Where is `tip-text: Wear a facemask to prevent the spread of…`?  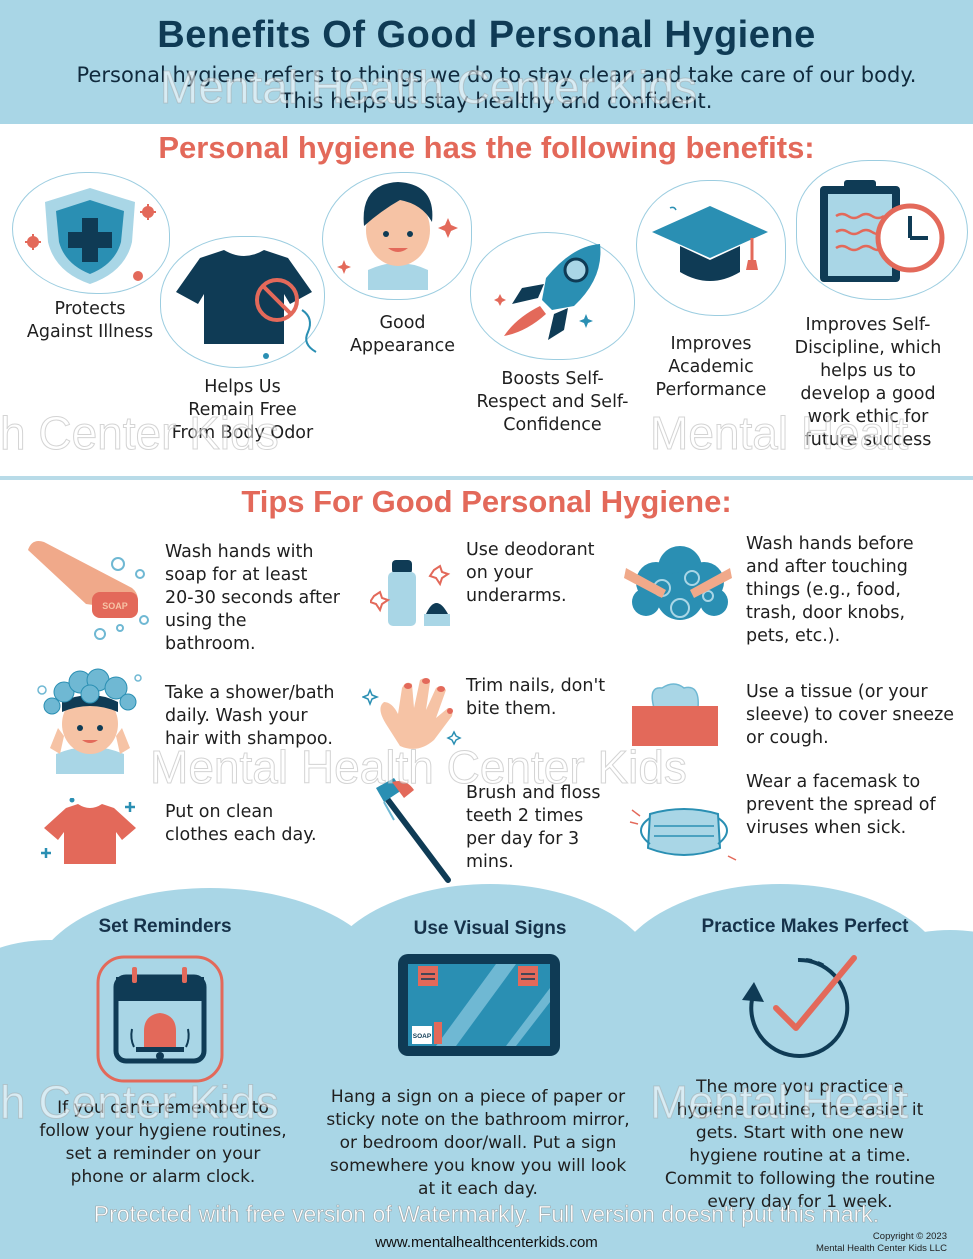 tip-text: Wear a facemask to prevent the spread of… is located at coordinates (841, 805).